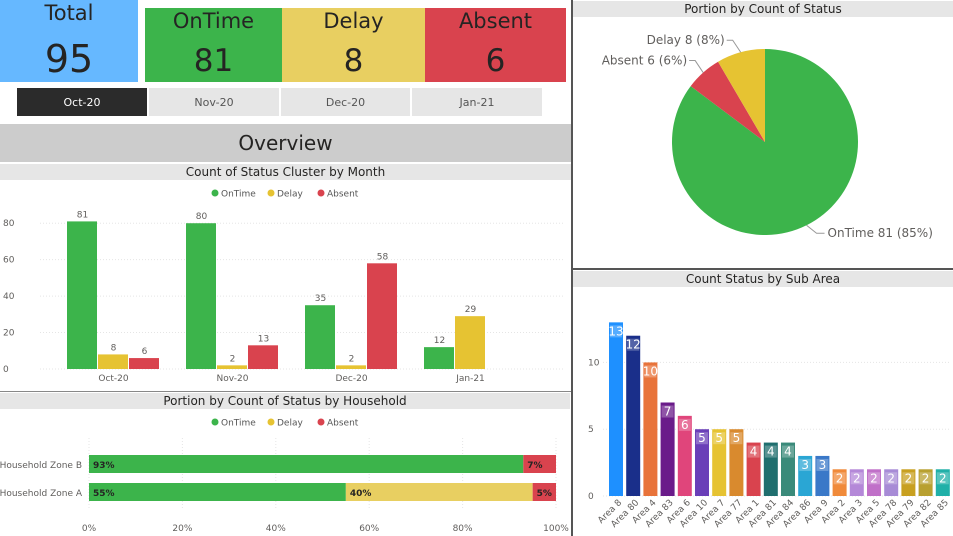 Image resolution: width=953 pixels, height=536 pixels. What do you see at coordinates (477, 102) in the screenshot?
I see `slicer-month-jan-21: Jan-21` at bounding box center [477, 102].